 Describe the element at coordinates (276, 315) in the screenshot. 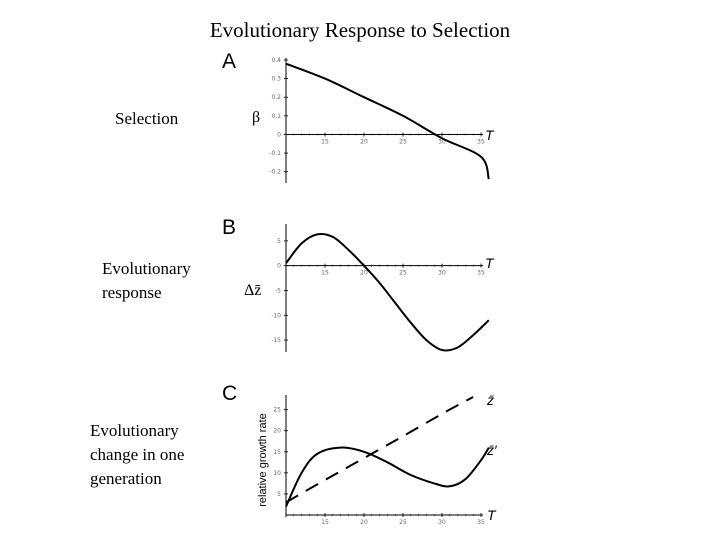

I see `panel-b-y-tick-label: -10` at that location.